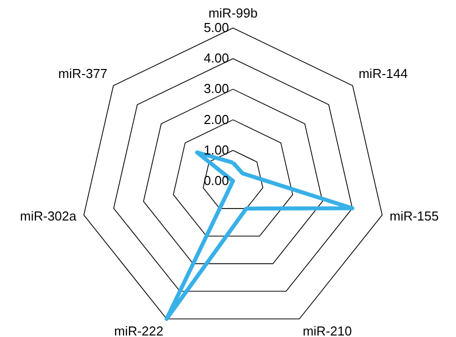 This screenshot has width=456, height=337. Describe the element at coordinates (414, 216) in the screenshot. I see `spoke-label: miR-155` at that location.